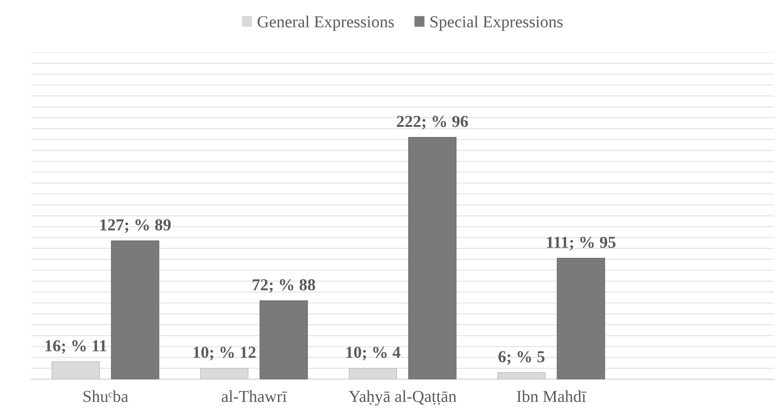 The height and width of the screenshot is (419, 778). Describe the element at coordinates (373, 353) in the screenshot. I see `data-label: 10; % 4` at that location.